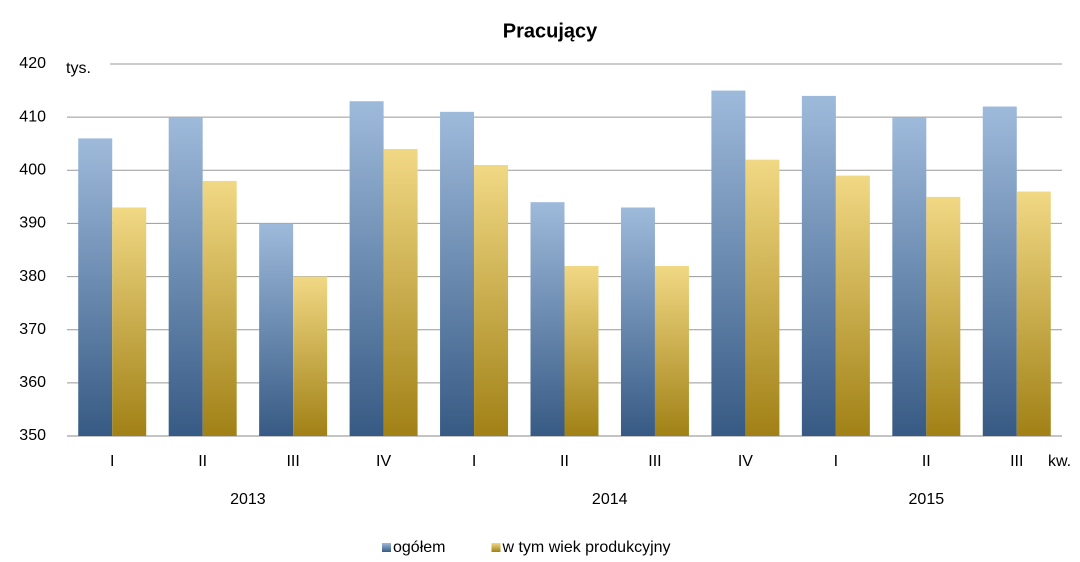 Image resolution: width=1080 pixels, height=562 pixels. What do you see at coordinates (78, 68) in the screenshot?
I see `y-unit: tys.` at bounding box center [78, 68].